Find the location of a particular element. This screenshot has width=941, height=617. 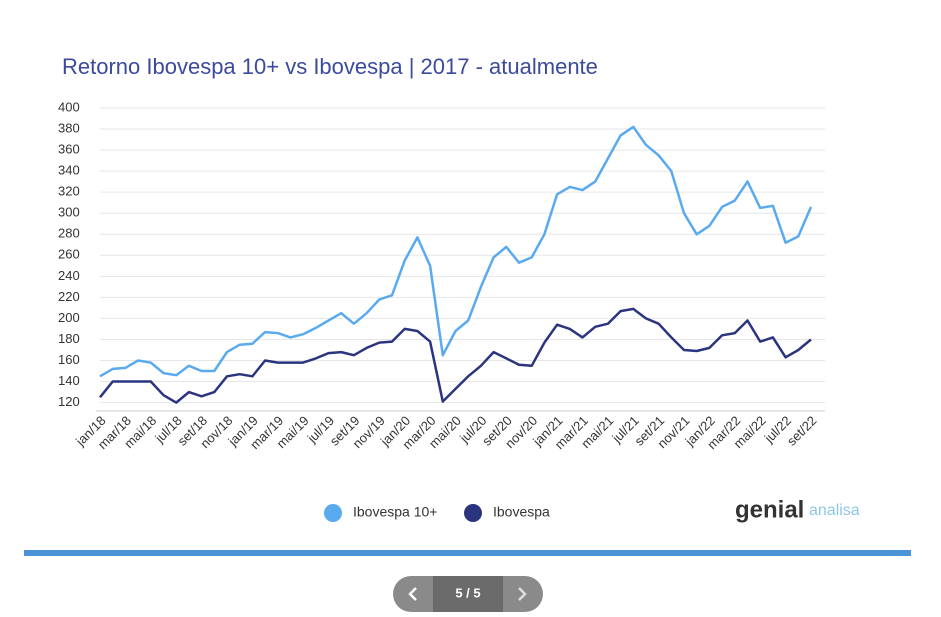

y-tick-label: 380 is located at coordinates (69, 127).